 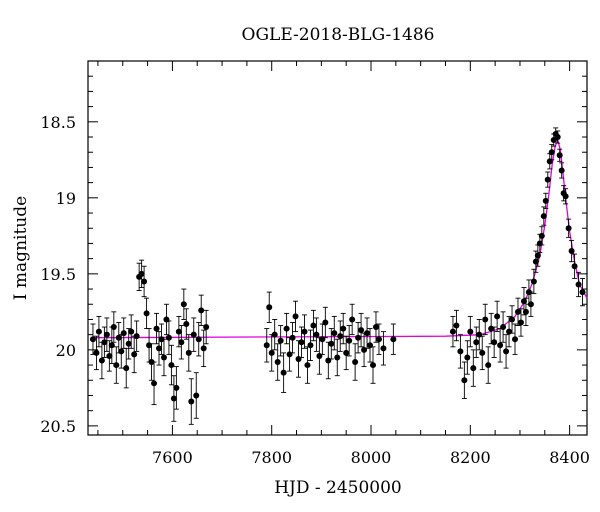 I want to click on y-tick-label: 18.5, so click(x=58, y=122).